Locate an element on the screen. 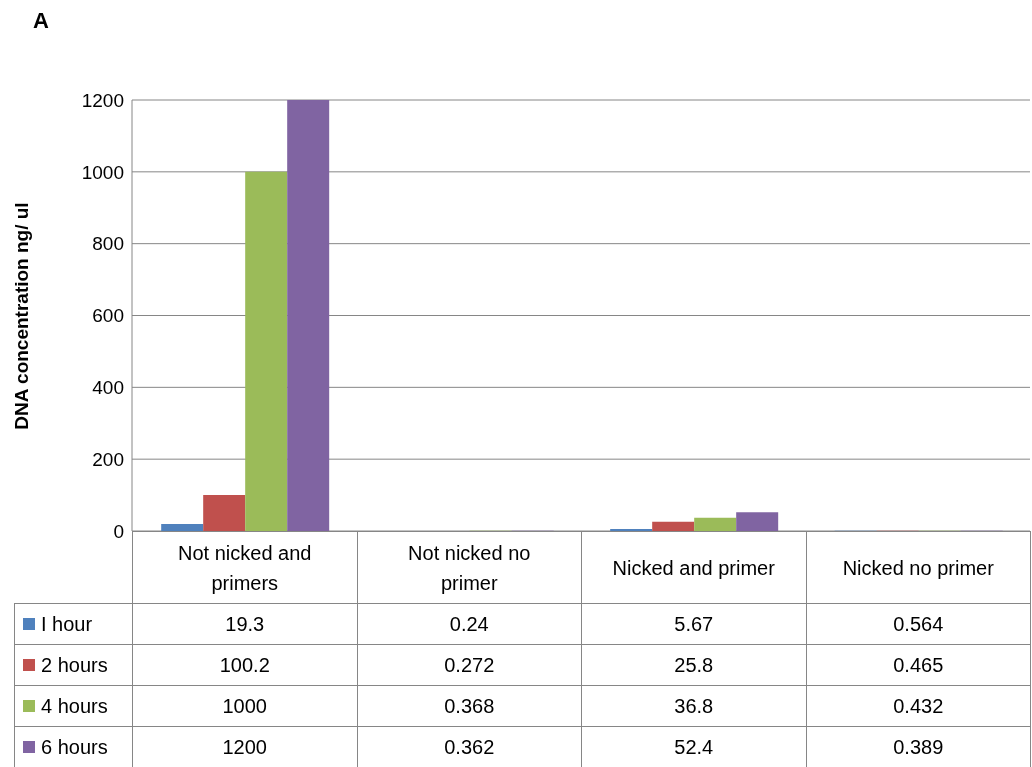 This screenshot has height=767, width=1032. x-tick-label: Not nicked no primer is located at coordinates (469, 567).